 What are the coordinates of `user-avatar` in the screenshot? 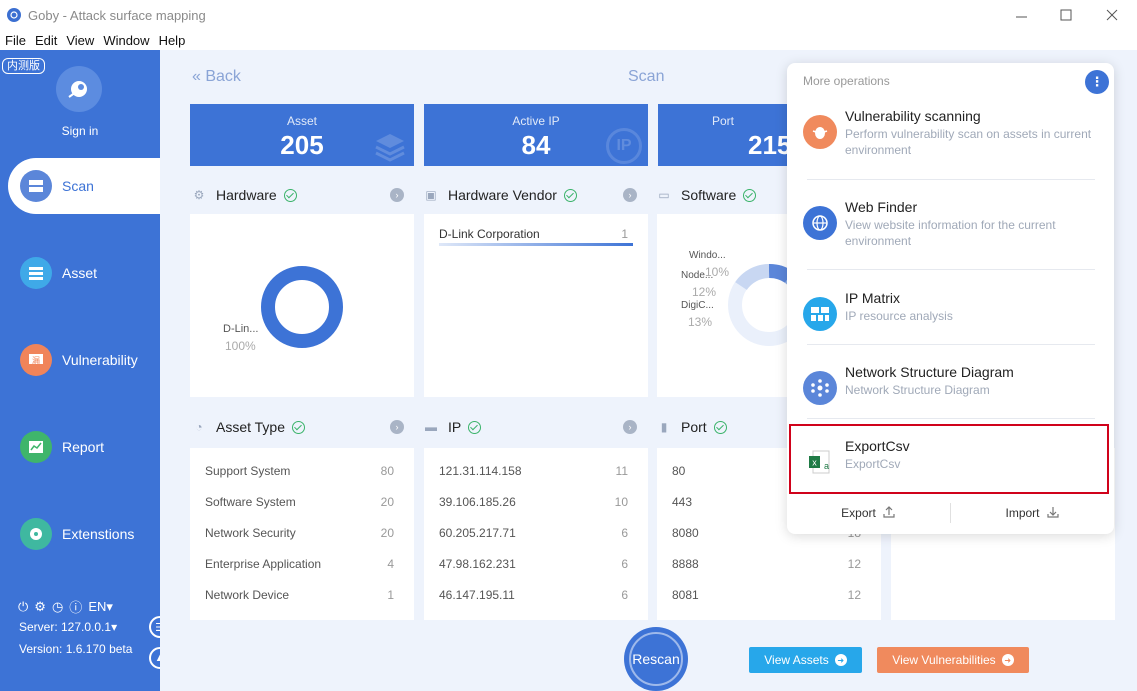 It's located at (79, 89).